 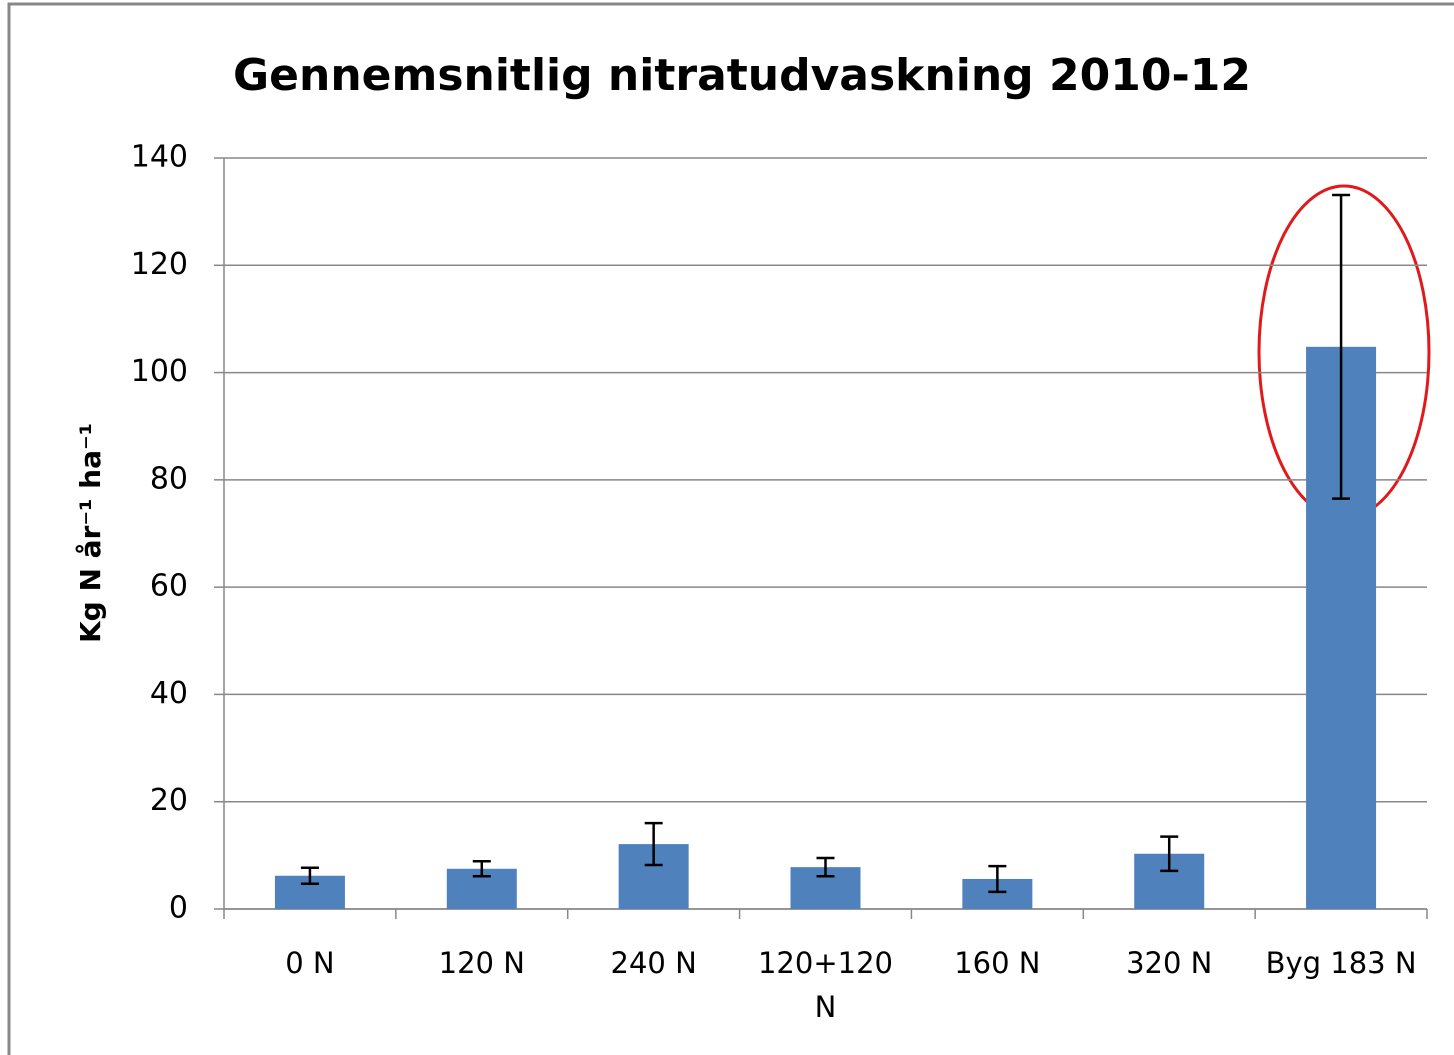 What do you see at coordinates (169, 586) in the screenshot?
I see `y-tick-label: 60` at bounding box center [169, 586].